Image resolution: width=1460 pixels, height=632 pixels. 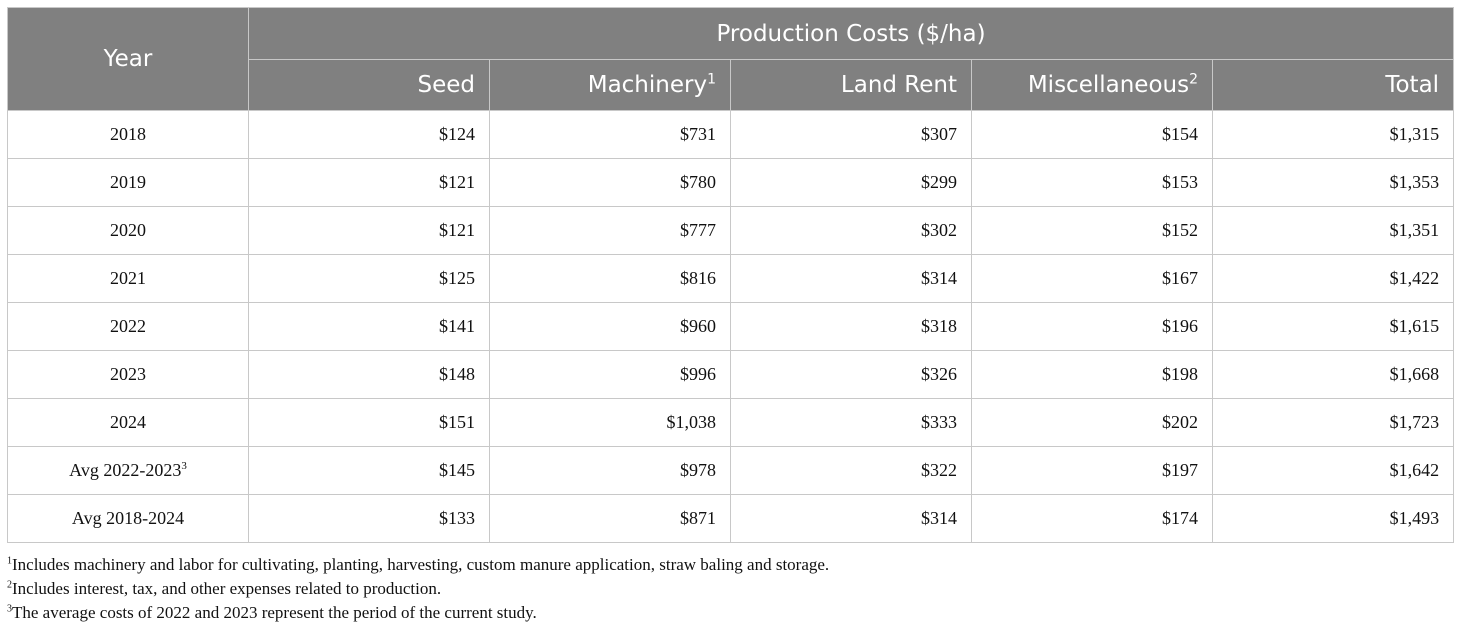 I want to click on year-cell: 2019, so click(x=128, y=182).